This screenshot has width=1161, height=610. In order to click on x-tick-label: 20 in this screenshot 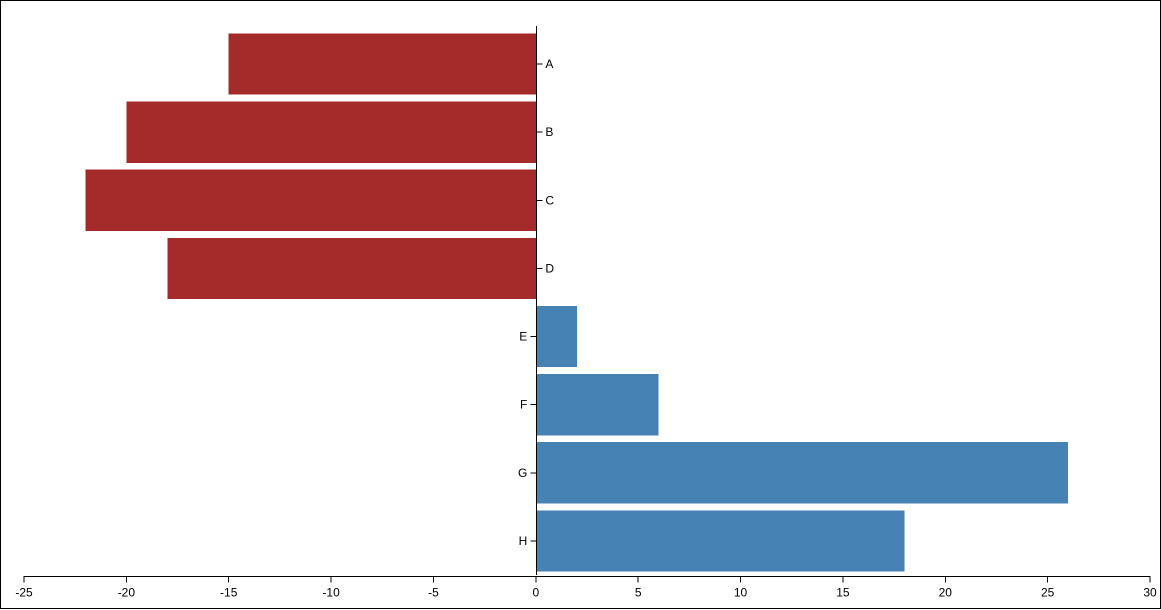, I will do `click(946, 593)`.